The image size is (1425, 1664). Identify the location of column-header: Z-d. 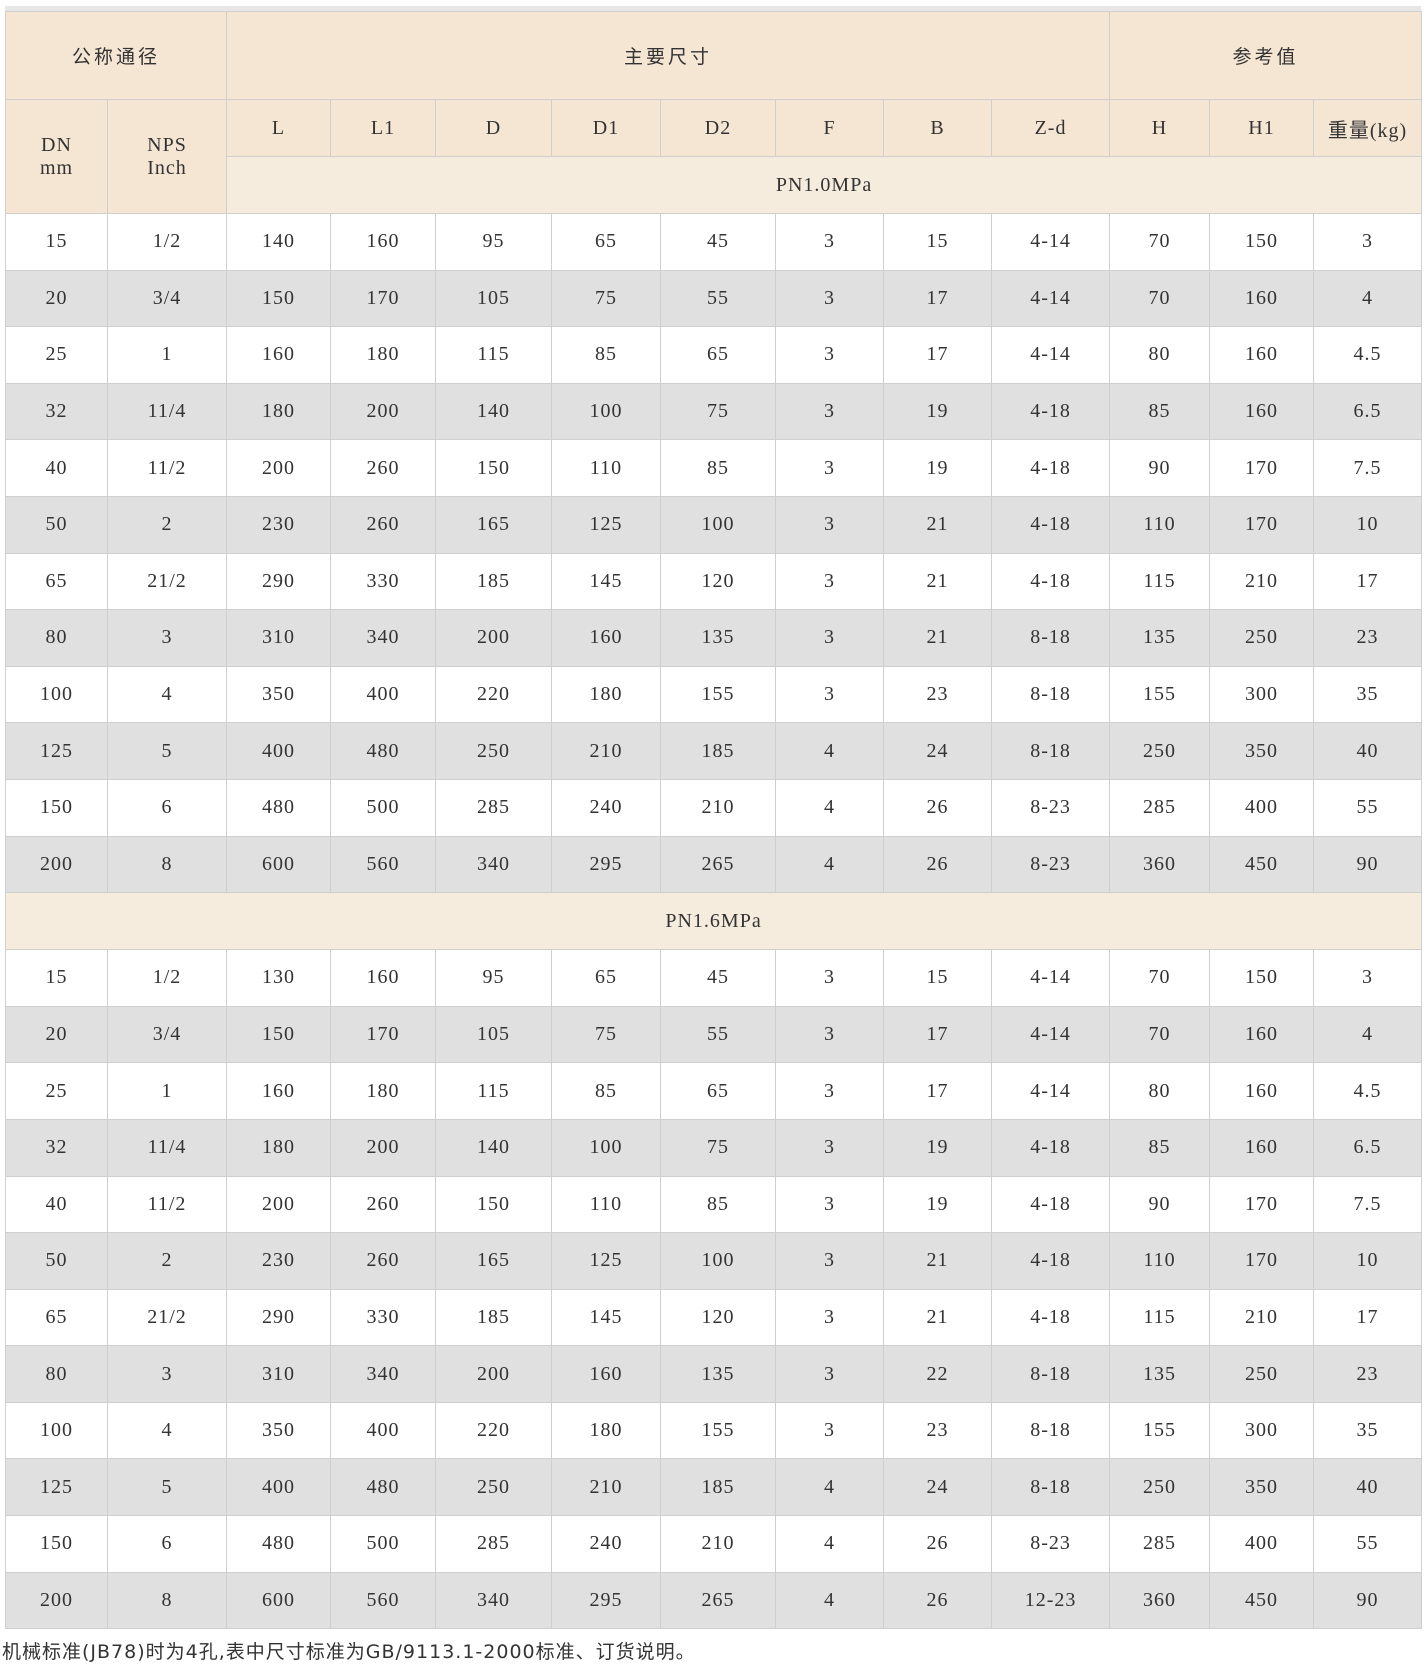
(1051, 128).